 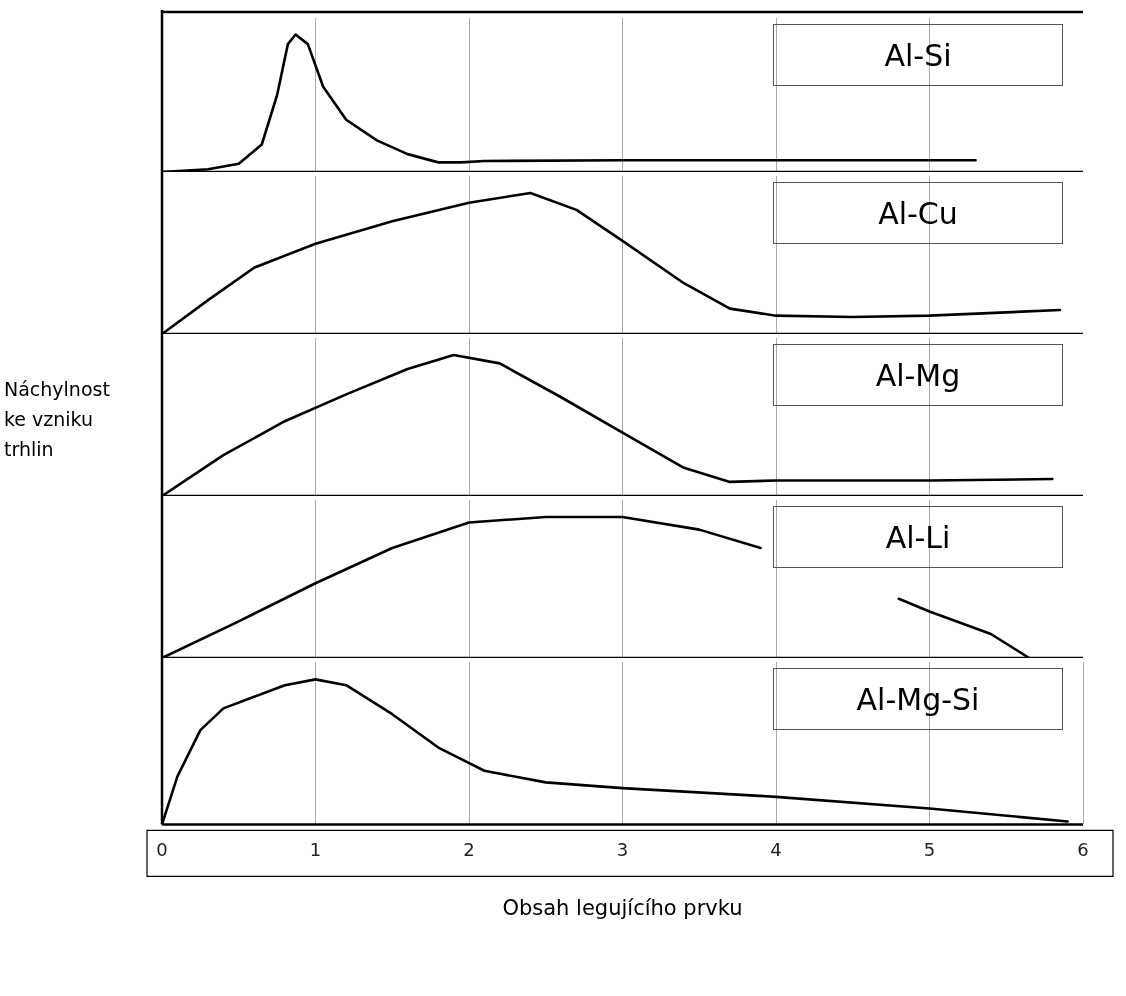 I want to click on label-frame: Al-Mg-Si, so click(x=918, y=699).